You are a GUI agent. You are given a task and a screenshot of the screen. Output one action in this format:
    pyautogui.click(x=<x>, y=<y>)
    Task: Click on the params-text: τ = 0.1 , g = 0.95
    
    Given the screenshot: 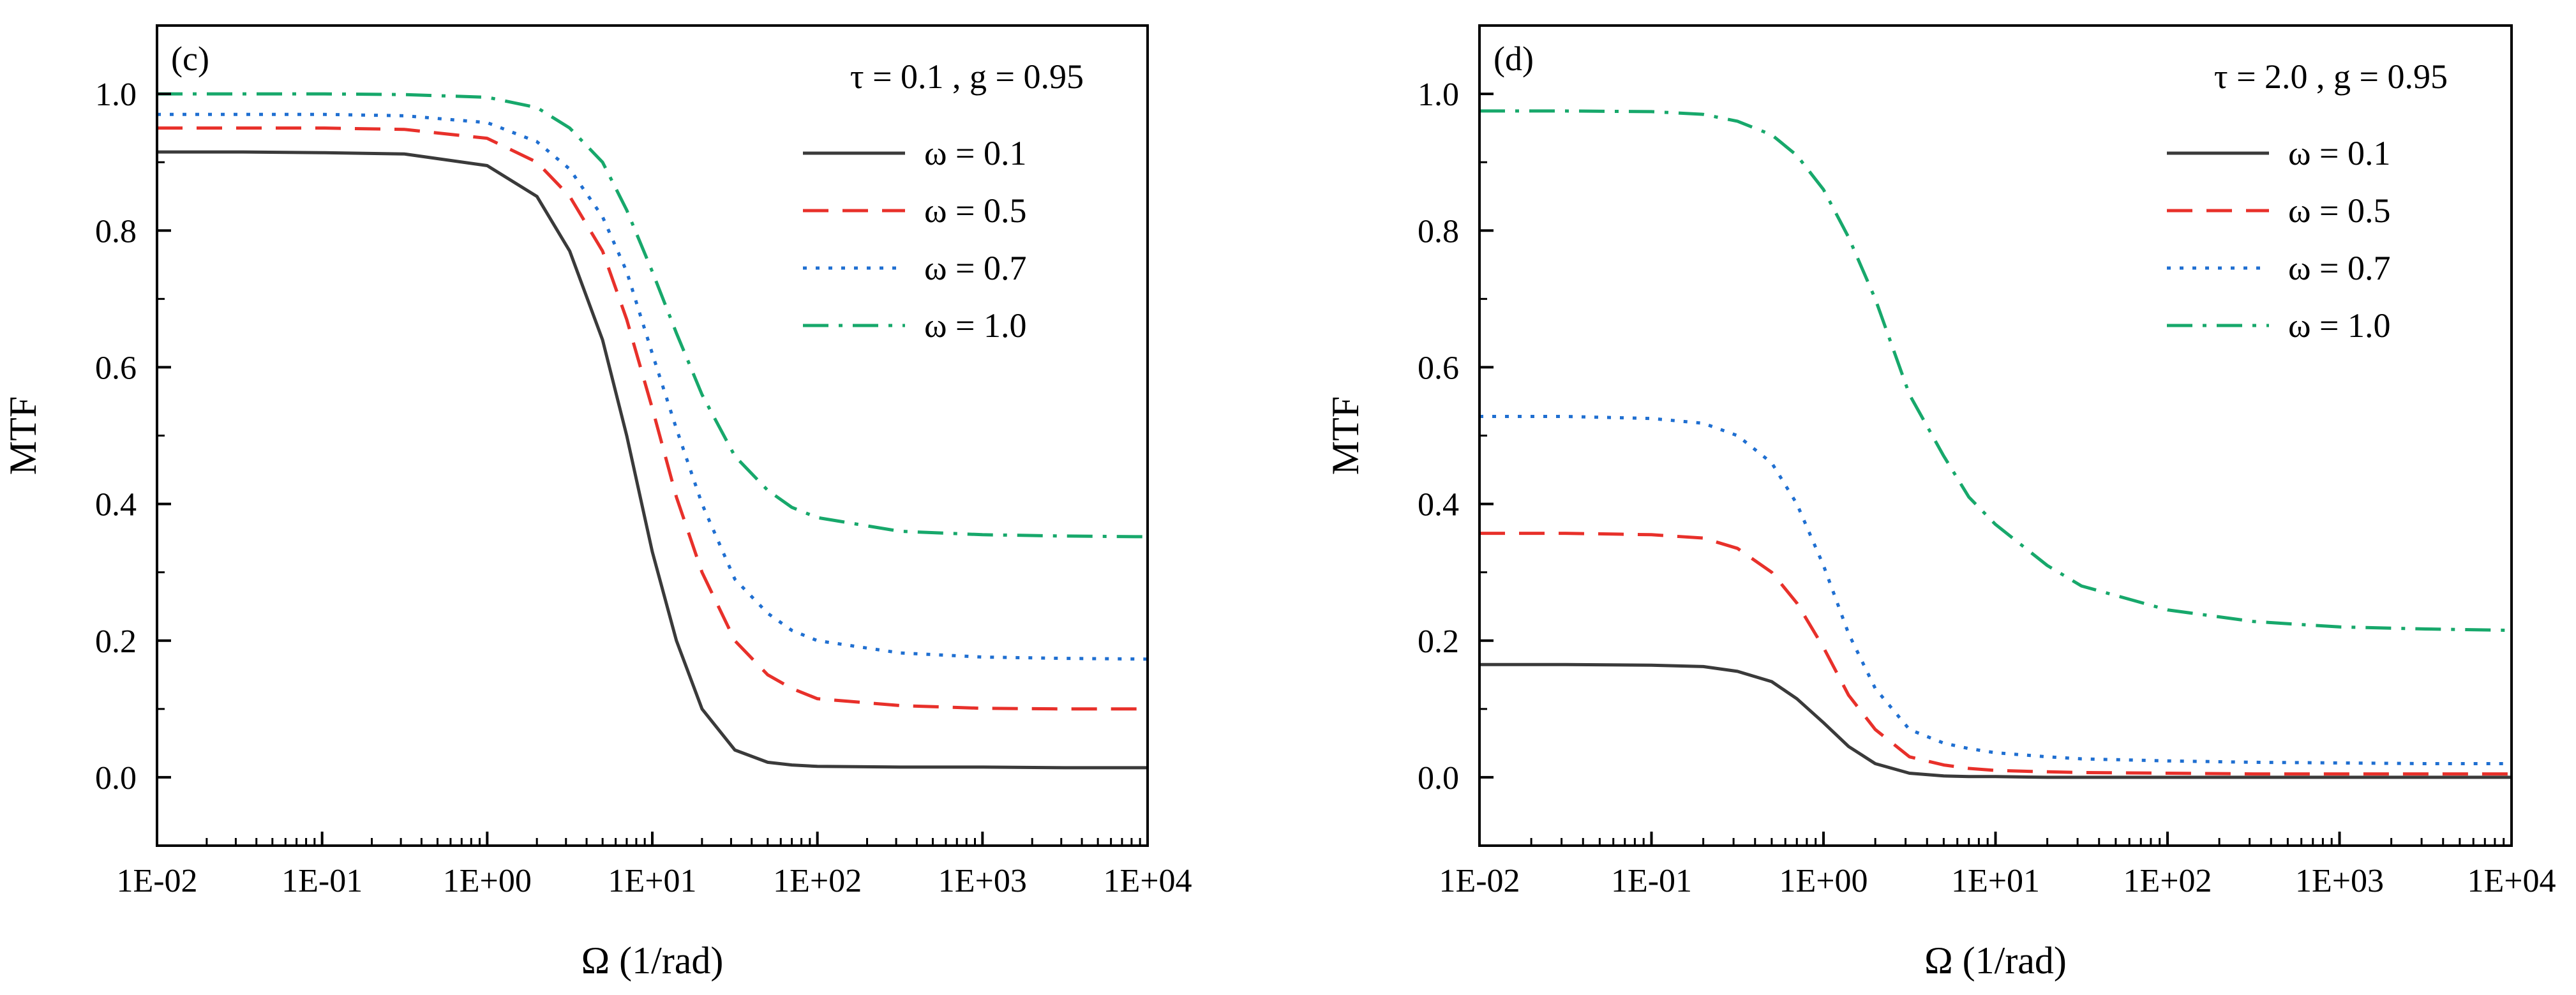 What is the action you would take?
    pyautogui.click(x=967, y=76)
    